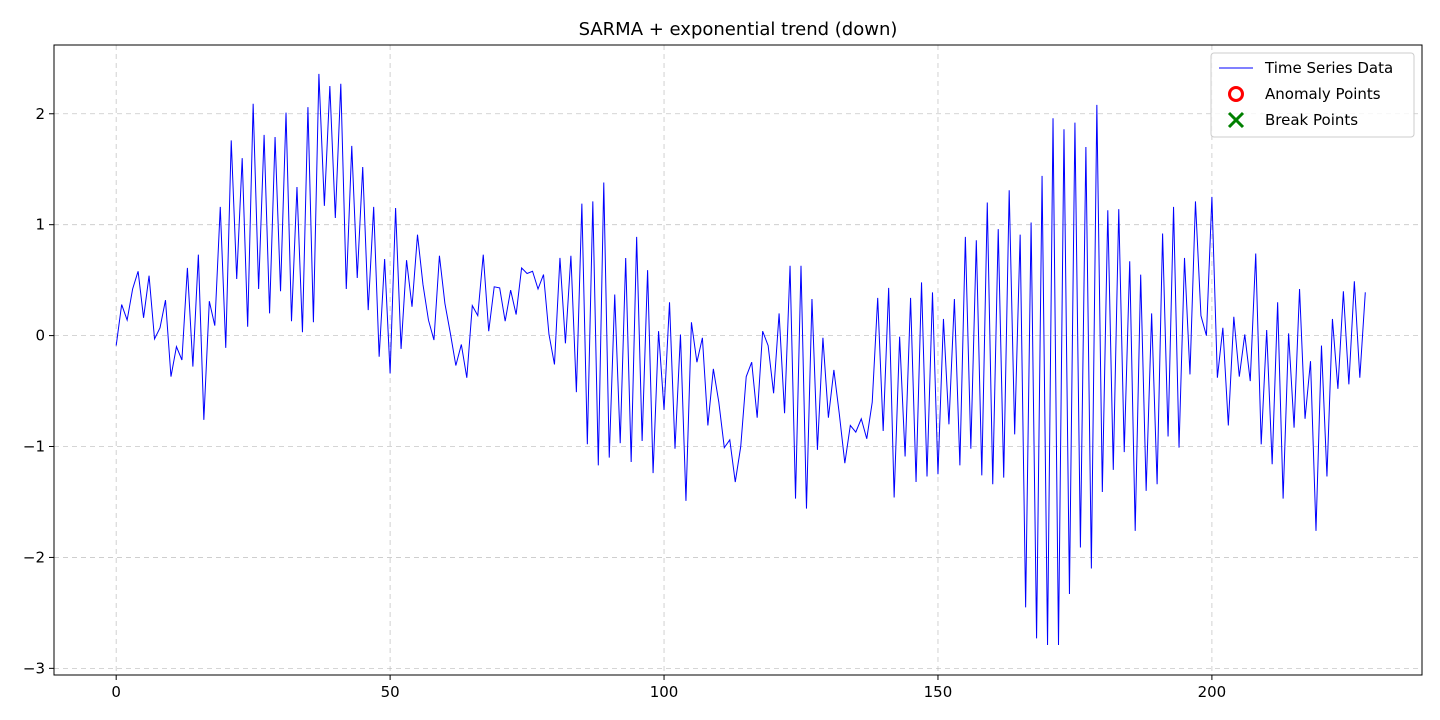 The image size is (1440, 720). Describe the element at coordinates (116, 692) in the screenshot. I see `x-tick-label: 0` at that location.